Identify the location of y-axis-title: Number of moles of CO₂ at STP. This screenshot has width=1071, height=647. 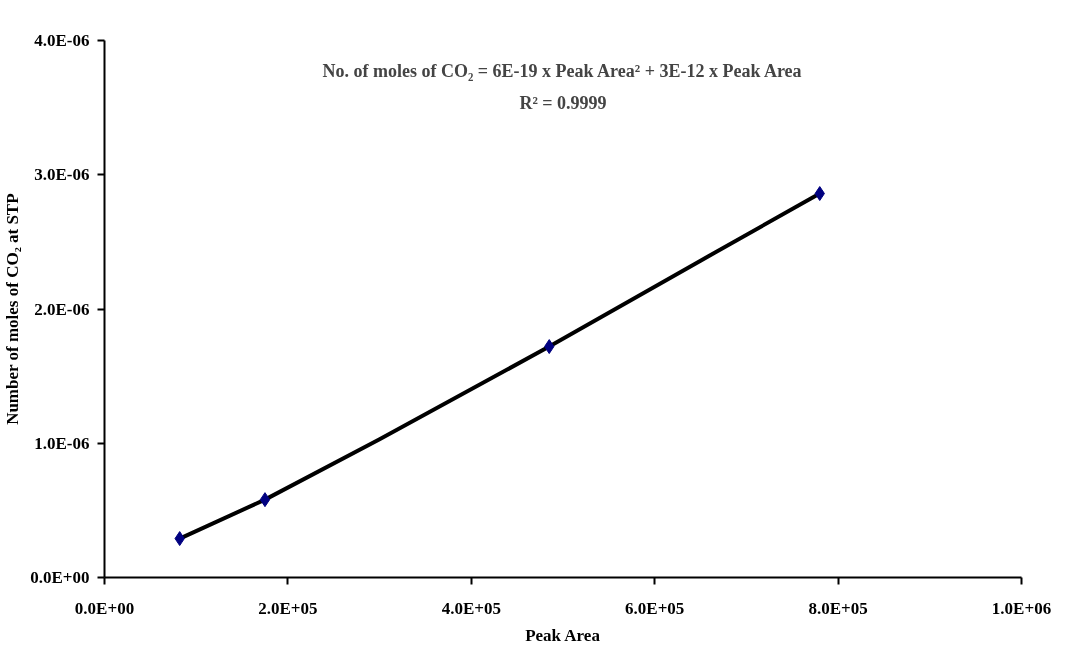
(13, 309).